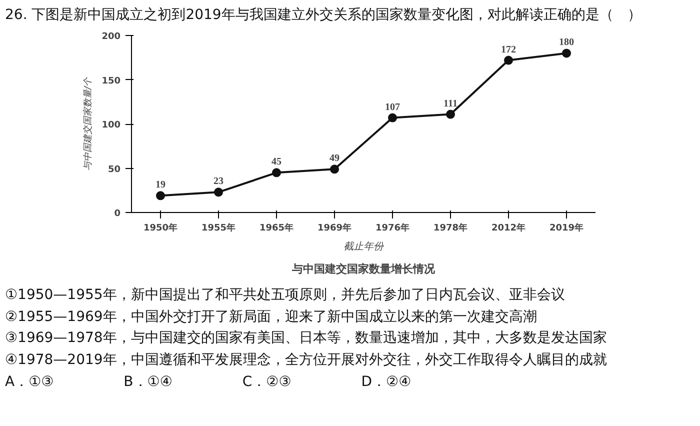  Describe the element at coordinates (323, 15) in the screenshot. I see `text: 26. 下图是新中国成立之初到2019年与我国建立外交关系的国家数量变化图，对此解读正确的是（ ）` at that location.